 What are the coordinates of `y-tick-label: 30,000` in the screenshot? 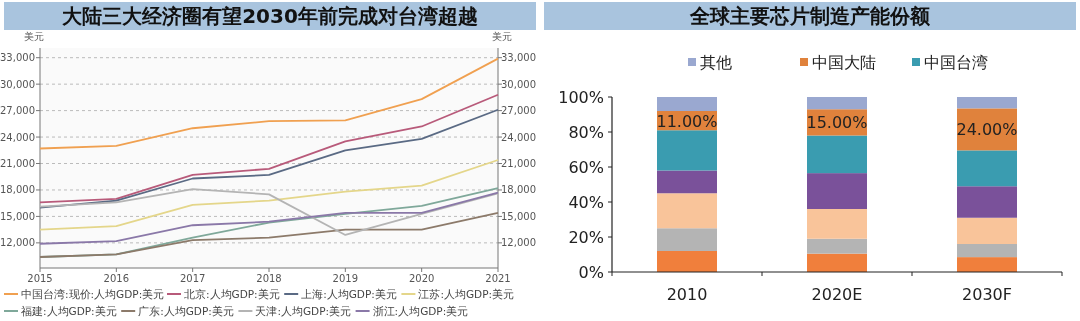 It's located at (17, 84).